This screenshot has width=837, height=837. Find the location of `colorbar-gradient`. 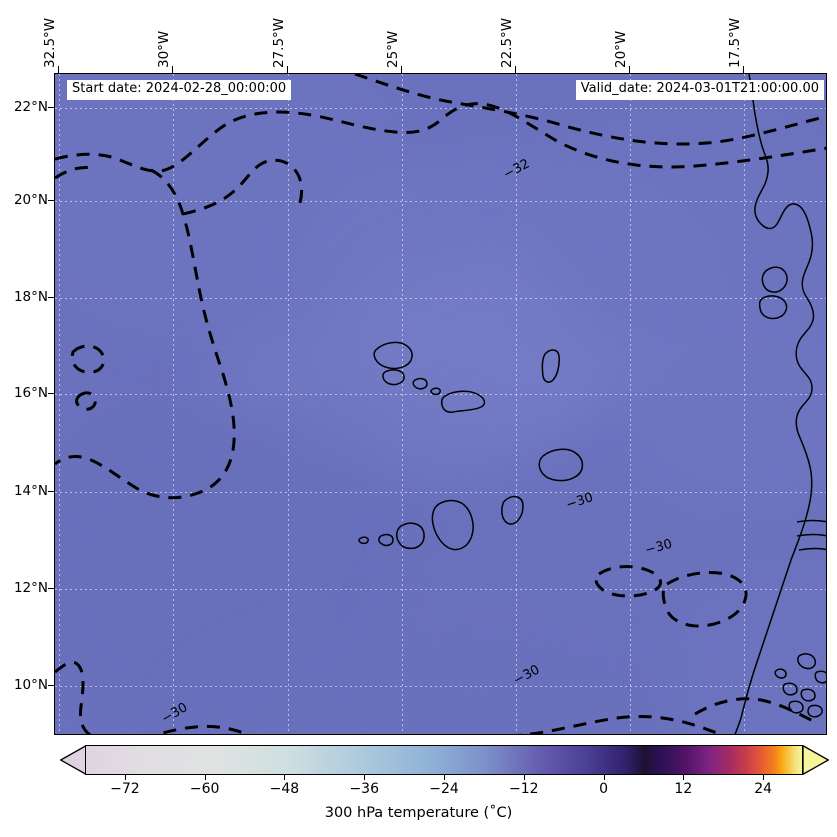

colorbar-gradient is located at coordinates (444, 760).